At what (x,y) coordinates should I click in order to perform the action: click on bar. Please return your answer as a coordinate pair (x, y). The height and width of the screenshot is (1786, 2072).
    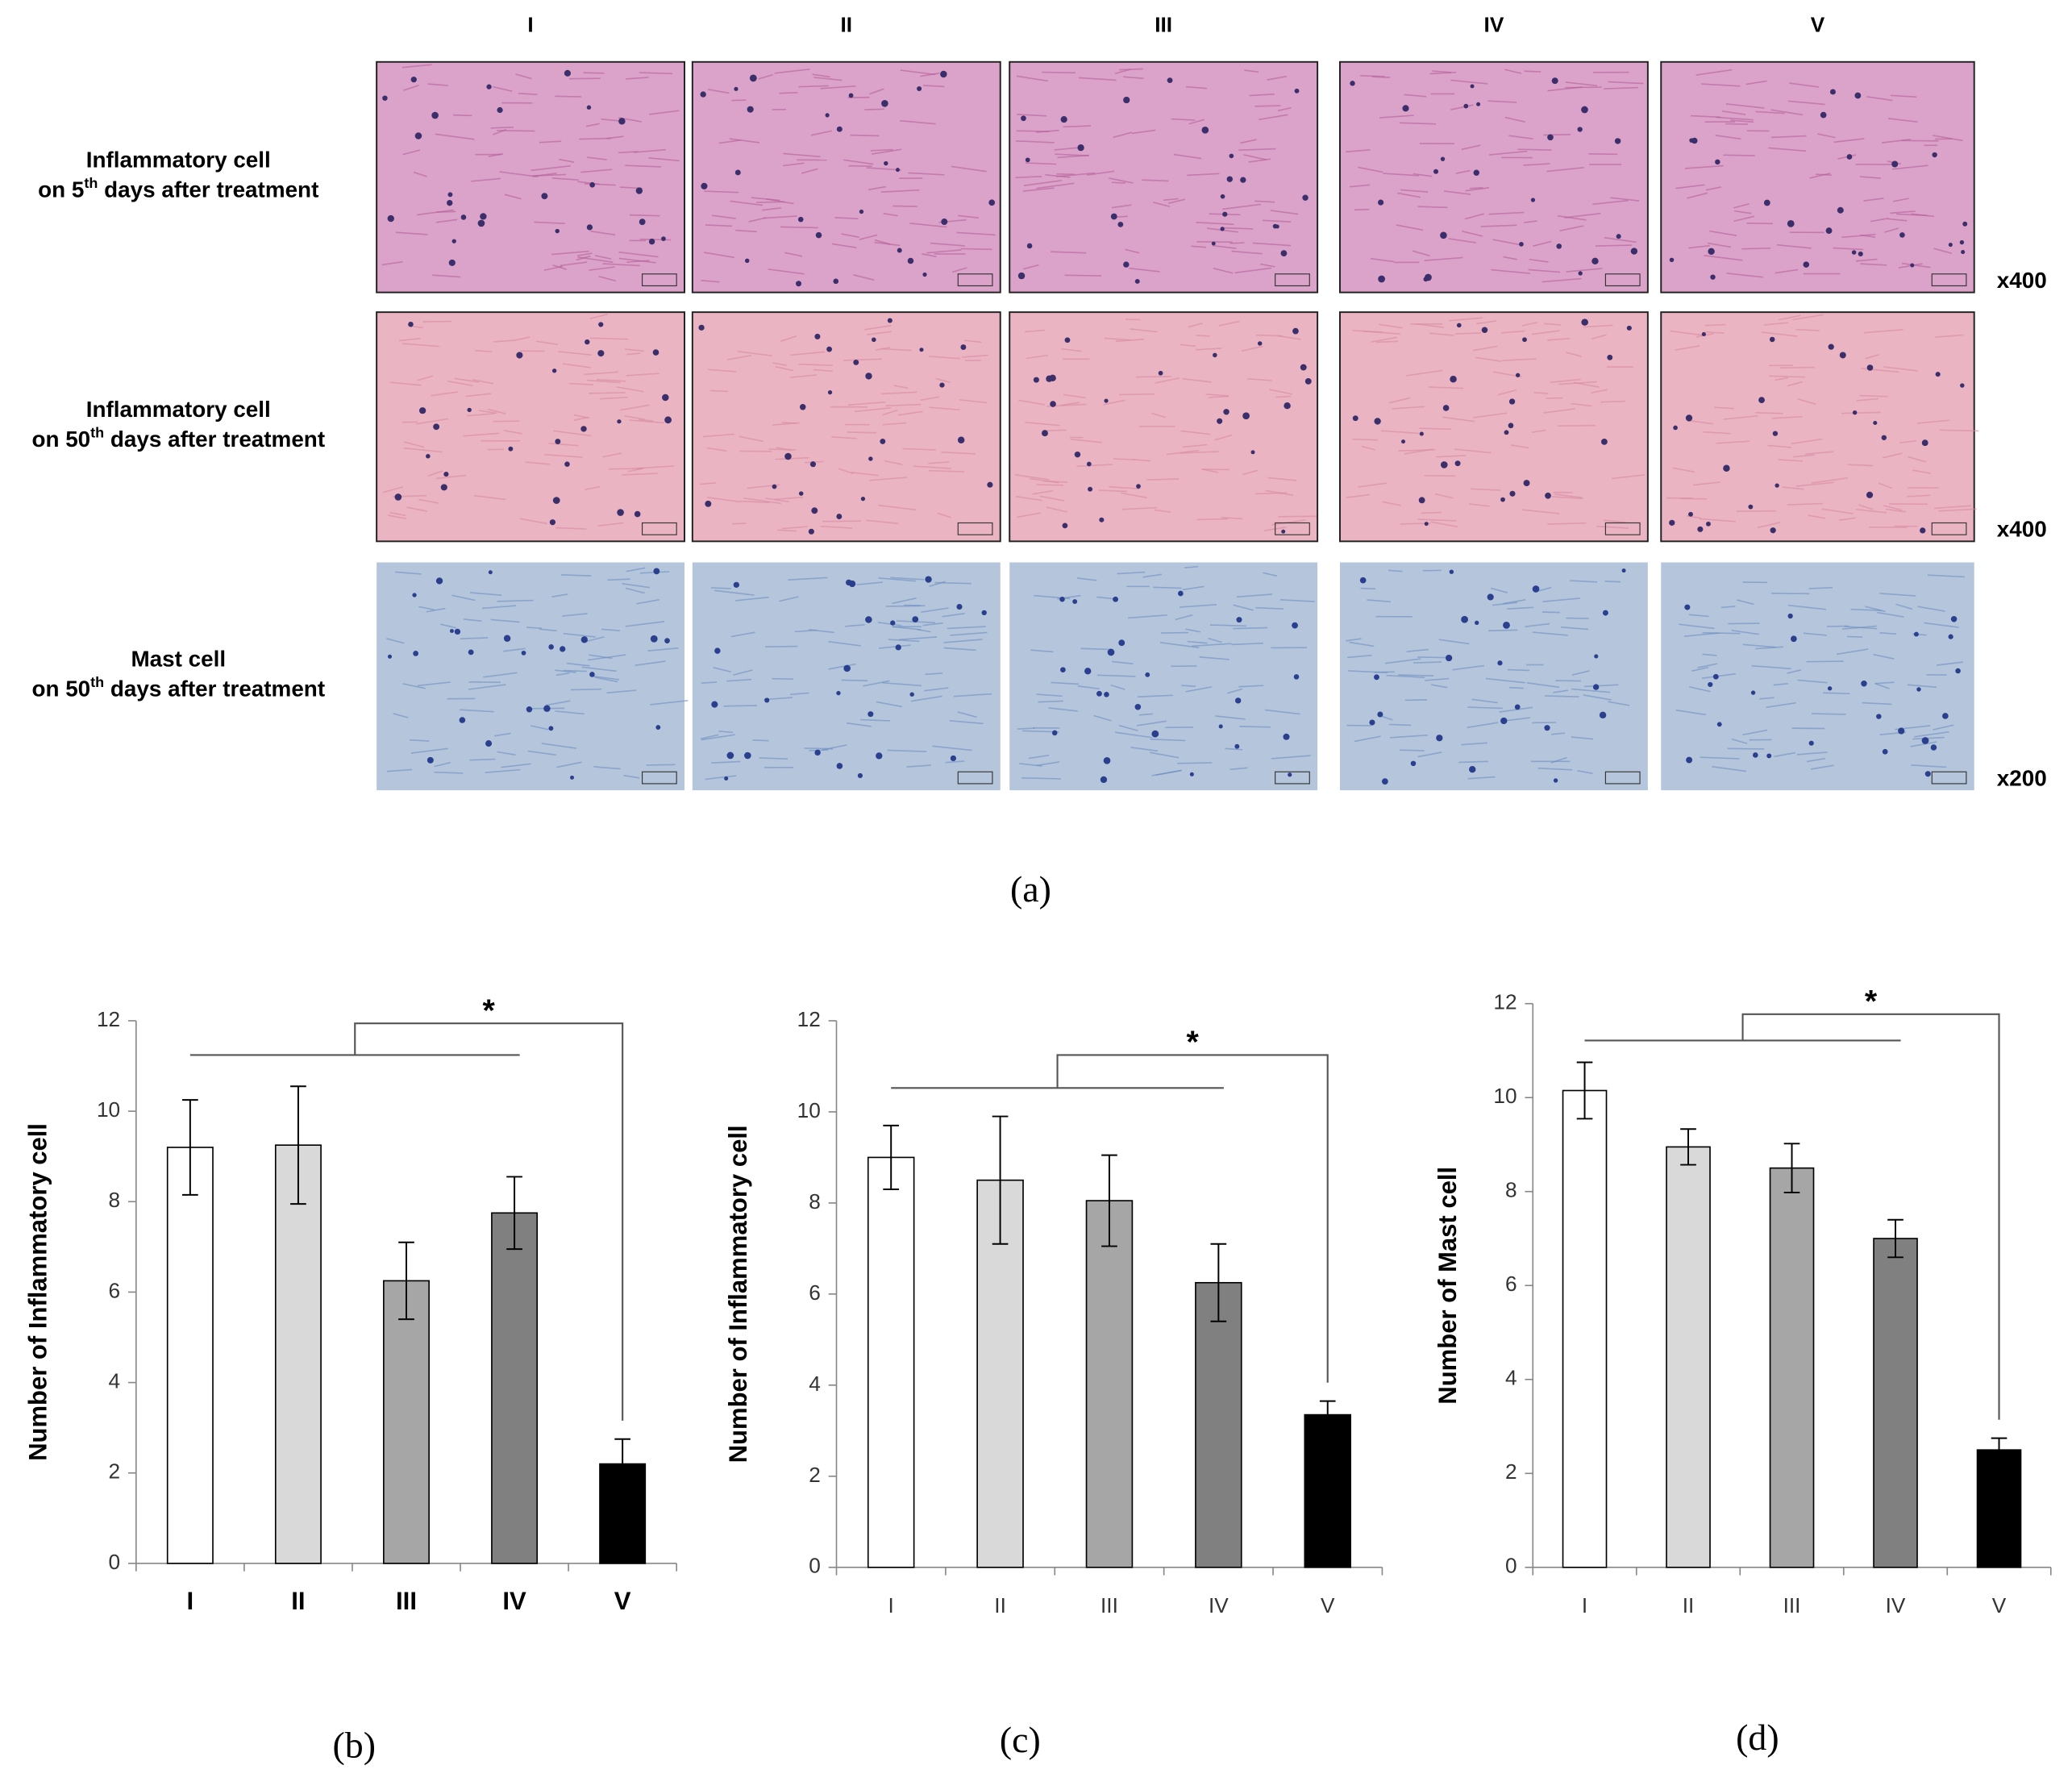
    Looking at the image, I should click on (1895, 1403).